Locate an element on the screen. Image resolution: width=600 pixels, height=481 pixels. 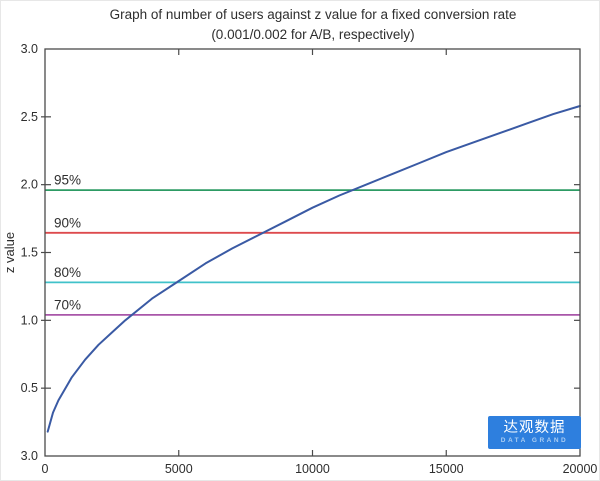
x-tick-label: 20000 is located at coordinates (580, 469).